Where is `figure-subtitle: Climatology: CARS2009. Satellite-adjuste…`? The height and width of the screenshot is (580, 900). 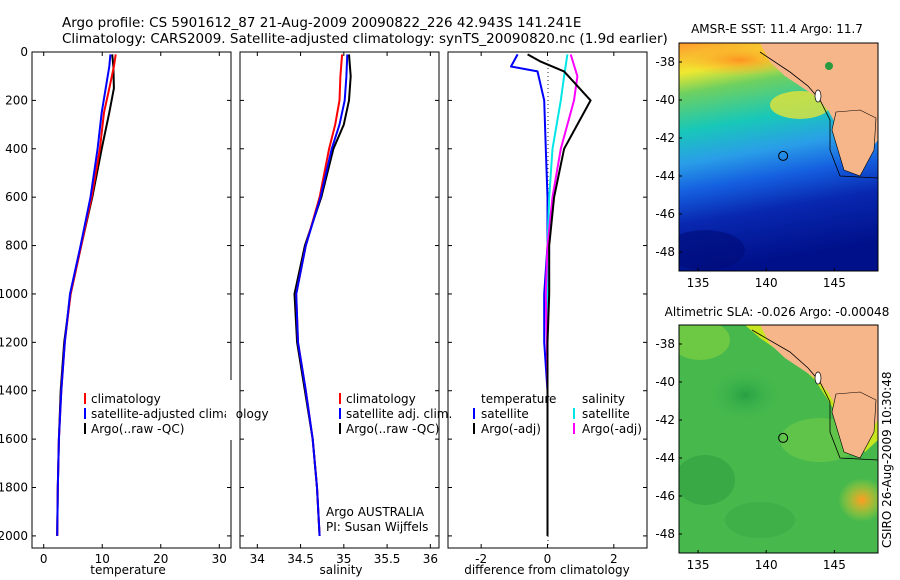
figure-subtitle: Climatology: CARS2009. Satellite-adjuste… is located at coordinates (365, 39).